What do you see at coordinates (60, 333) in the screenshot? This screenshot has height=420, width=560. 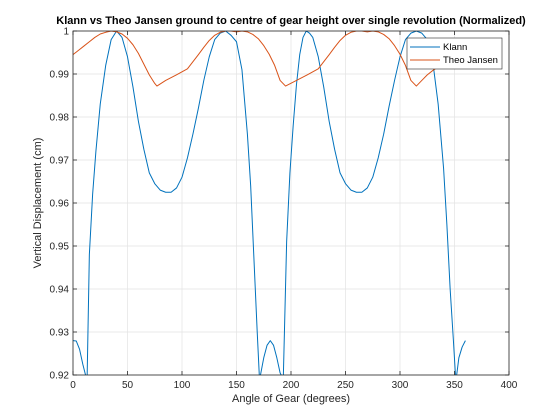 I see `y-tick-label: 0.93` at bounding box center [60, 333].